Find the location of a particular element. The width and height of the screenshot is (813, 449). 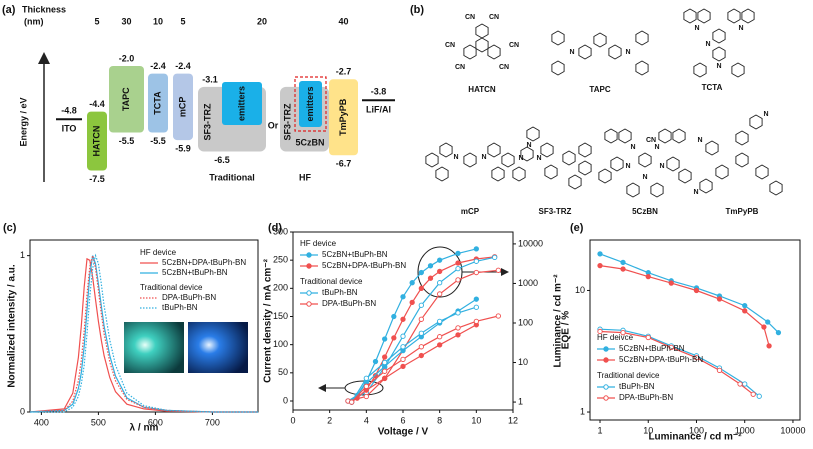

x-tick-label: 1 is located at coordinates (600, 430).